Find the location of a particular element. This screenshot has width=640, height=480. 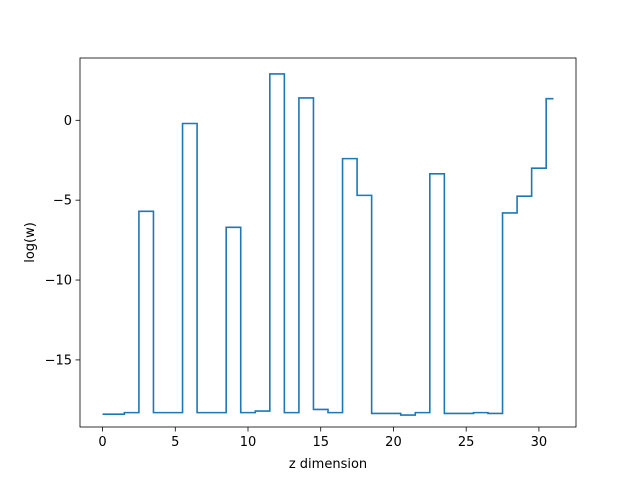

x-tick-label: 5 is located at coordinates (175, 442).